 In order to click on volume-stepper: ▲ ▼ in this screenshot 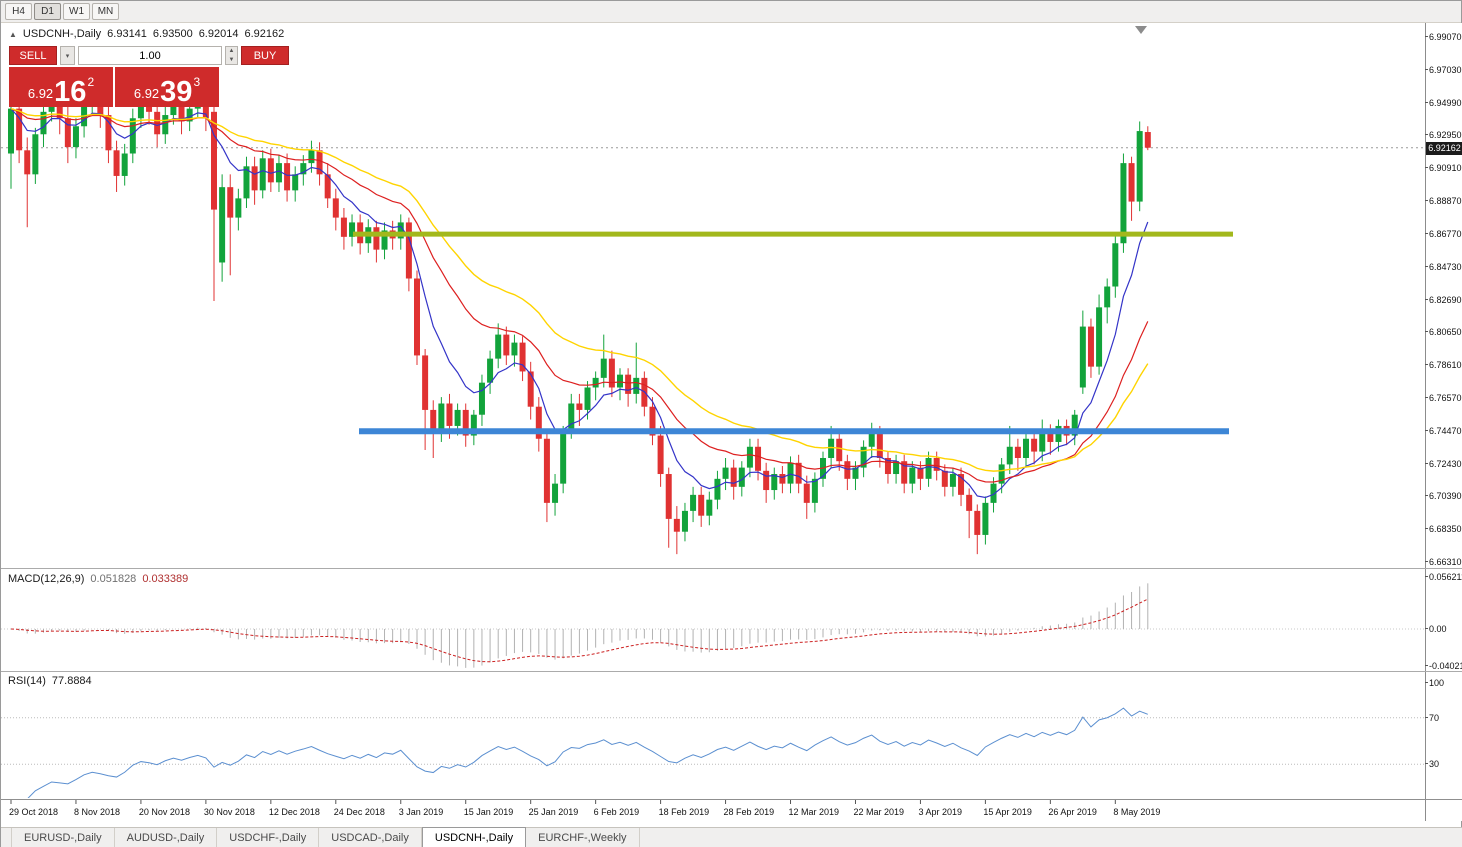, I will do `click(231, 55)`.